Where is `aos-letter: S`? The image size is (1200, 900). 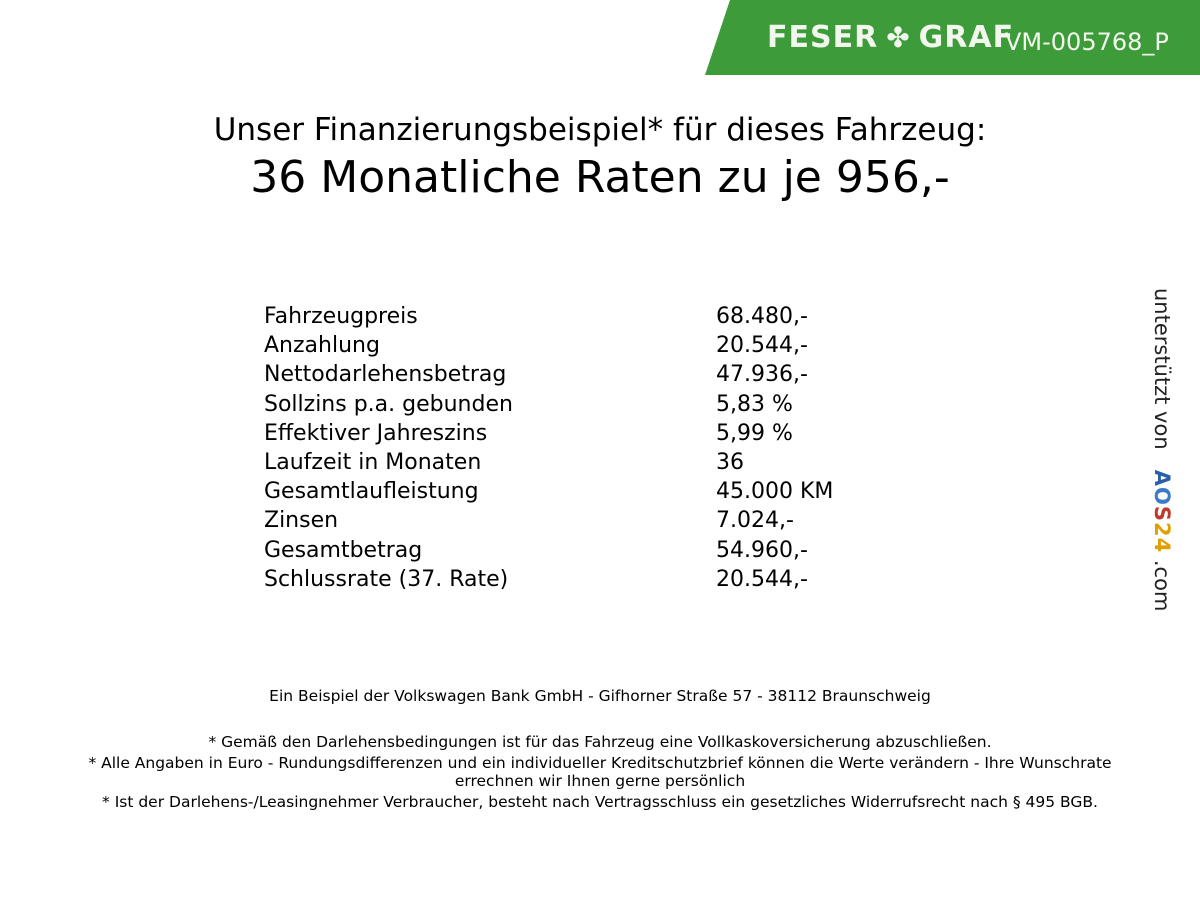
aos-letter: S is located at coordinates (1162, 513).